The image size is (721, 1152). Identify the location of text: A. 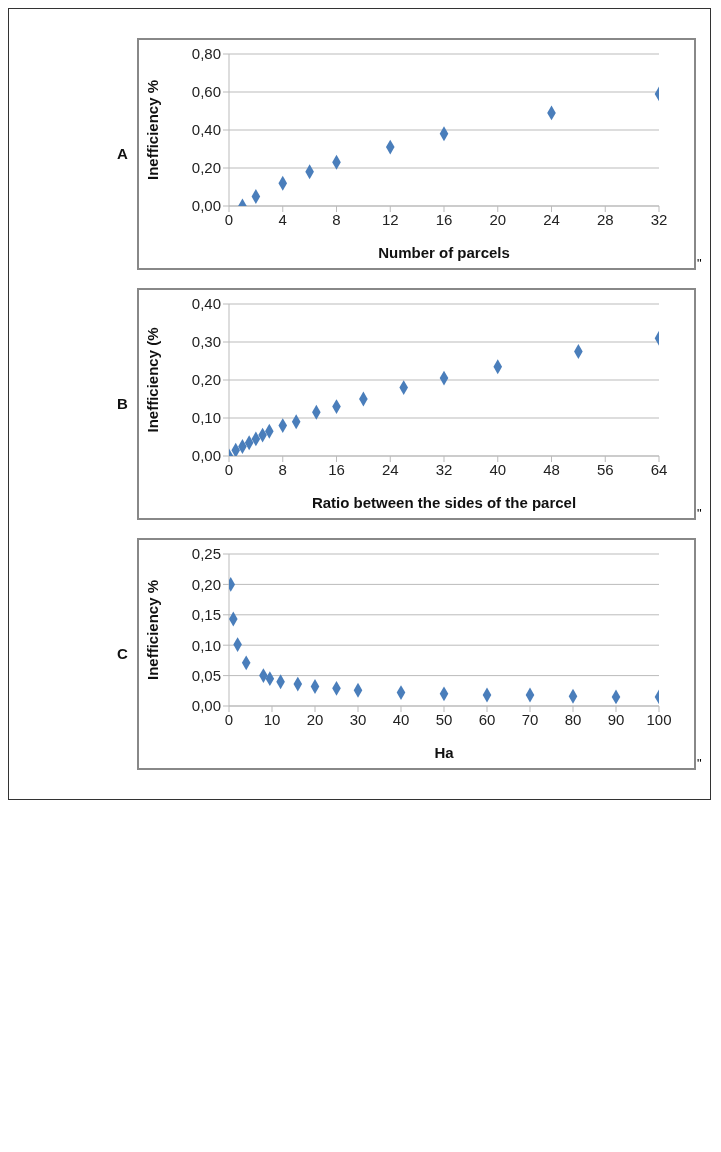
(122, 153).